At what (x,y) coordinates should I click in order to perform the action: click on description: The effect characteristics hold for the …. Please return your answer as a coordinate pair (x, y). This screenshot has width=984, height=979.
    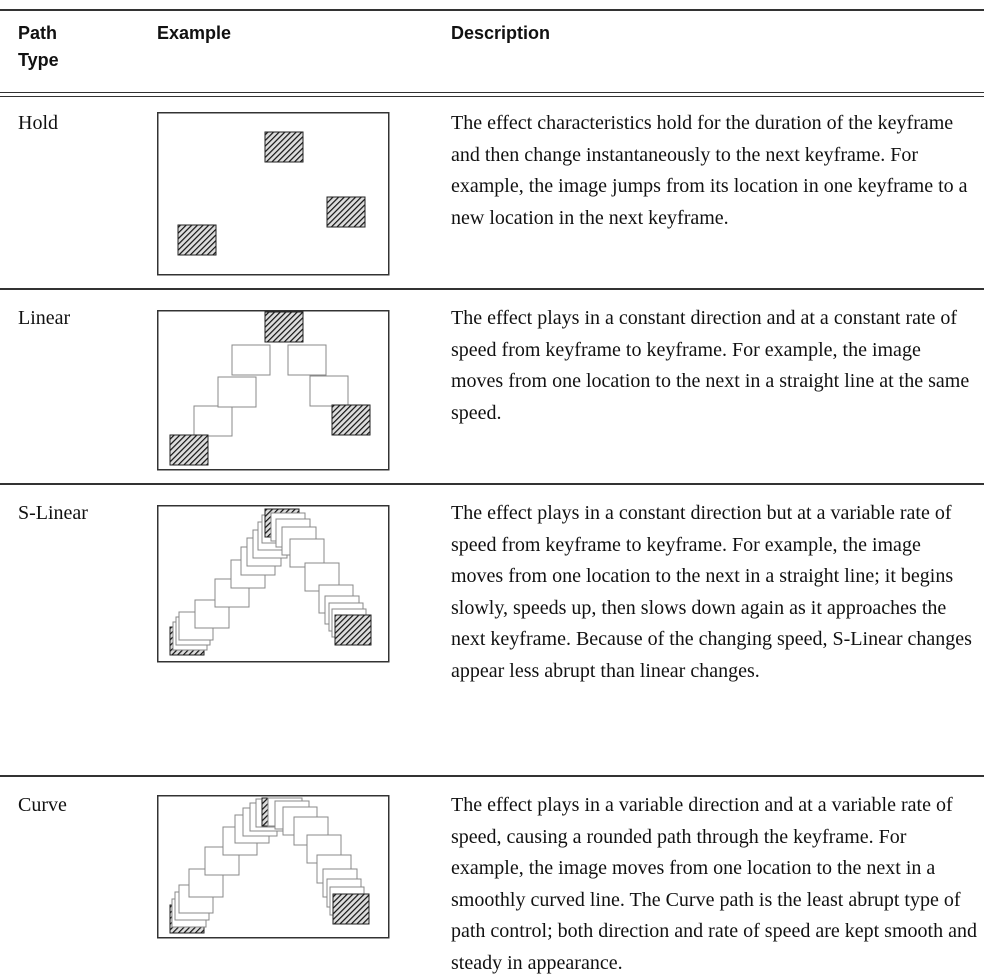
    Looking at the image, I should click on (709, 170).